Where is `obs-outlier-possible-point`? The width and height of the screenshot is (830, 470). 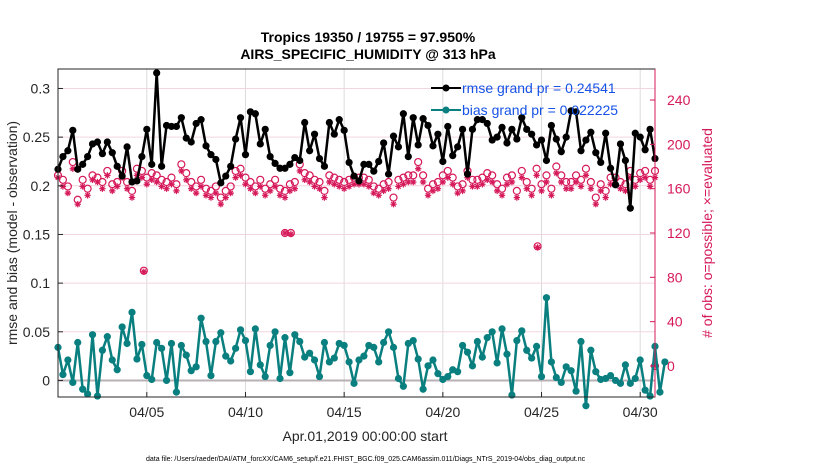
obs-outlier-possible-point is located at coordinates (285, 233).